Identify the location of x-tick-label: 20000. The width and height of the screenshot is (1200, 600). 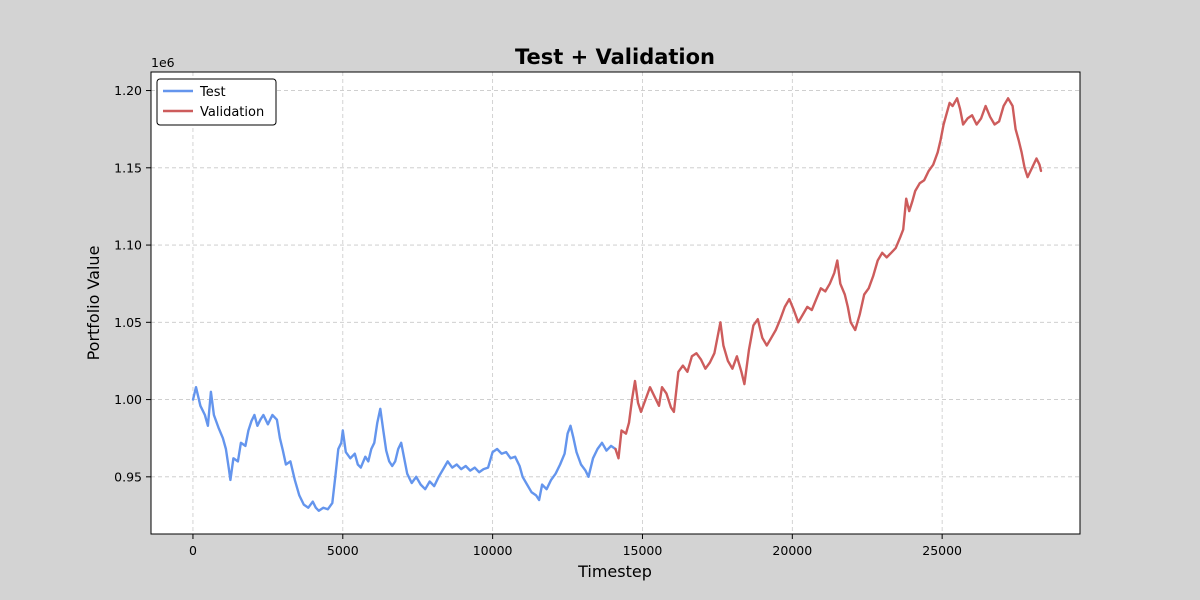
(792, 550).